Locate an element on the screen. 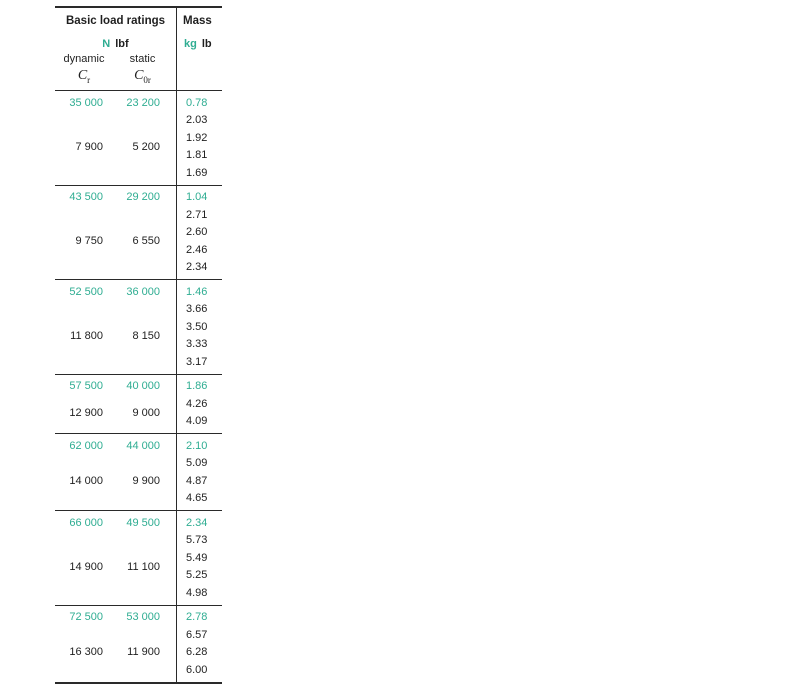 The width and height of the screenshot is (790, 684). mass-lb-value: 6.57 is located at coordinates (197, 634).